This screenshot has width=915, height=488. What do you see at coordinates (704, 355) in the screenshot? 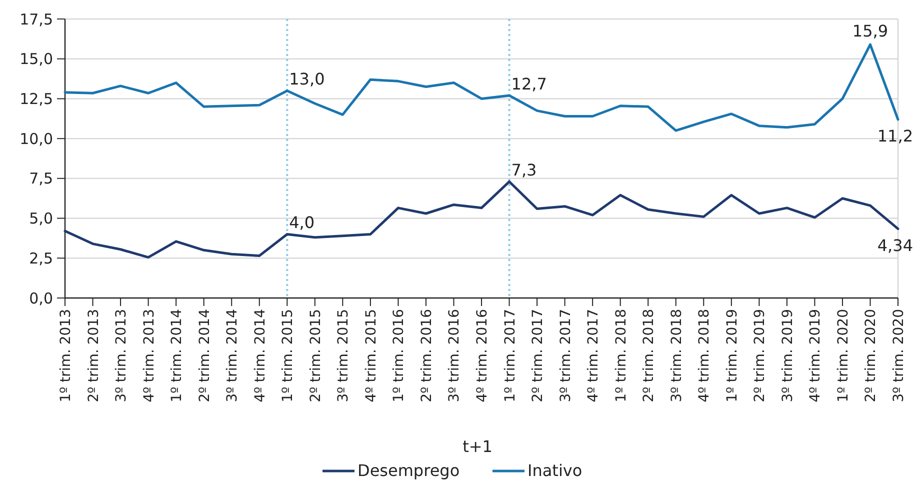
I see `x-tick-label: 4º trim. 2018` at bounding box center [704, 355].